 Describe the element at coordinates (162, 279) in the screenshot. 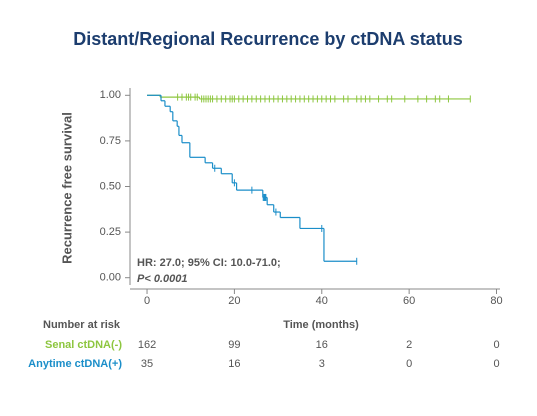

I see `p-value: P< 0.0001` at that location.